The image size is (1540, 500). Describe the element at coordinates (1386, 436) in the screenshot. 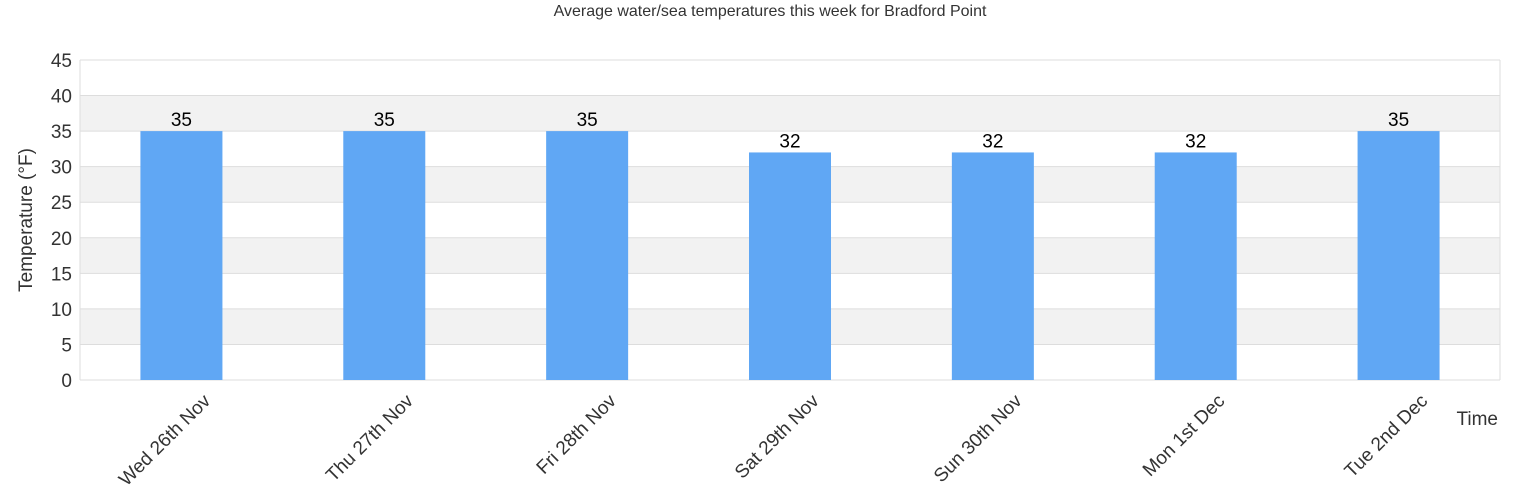

I see `x-tick-label: Tue 2nd Dec` at that location.